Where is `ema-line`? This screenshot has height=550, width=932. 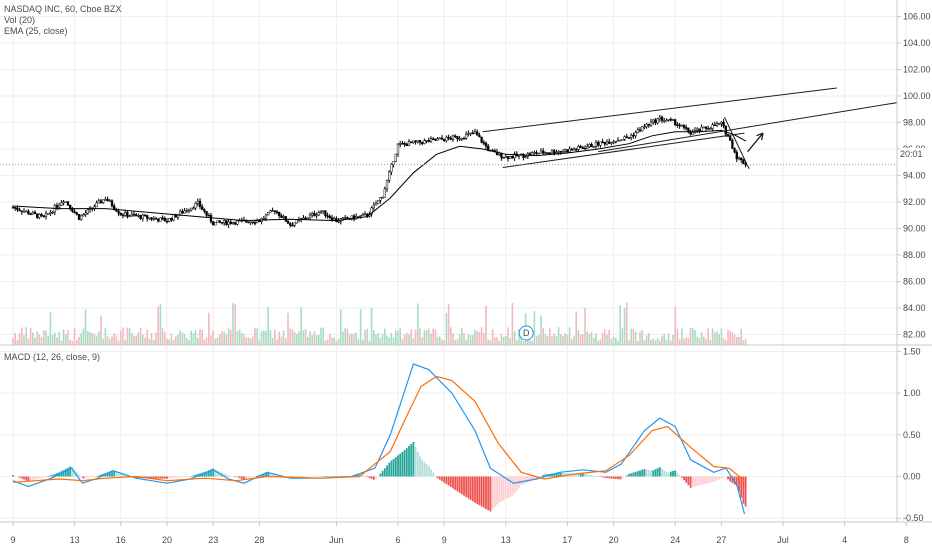
ema-line is located at coordinates (379, 175).